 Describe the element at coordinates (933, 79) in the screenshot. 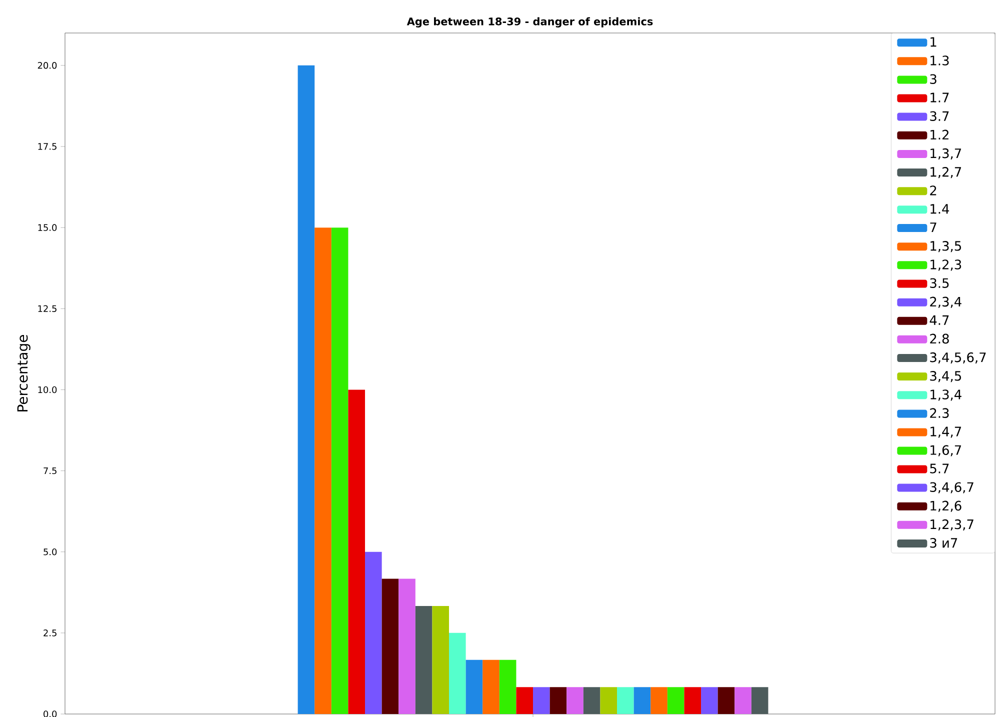

I see `legend-label: 3` at that location.